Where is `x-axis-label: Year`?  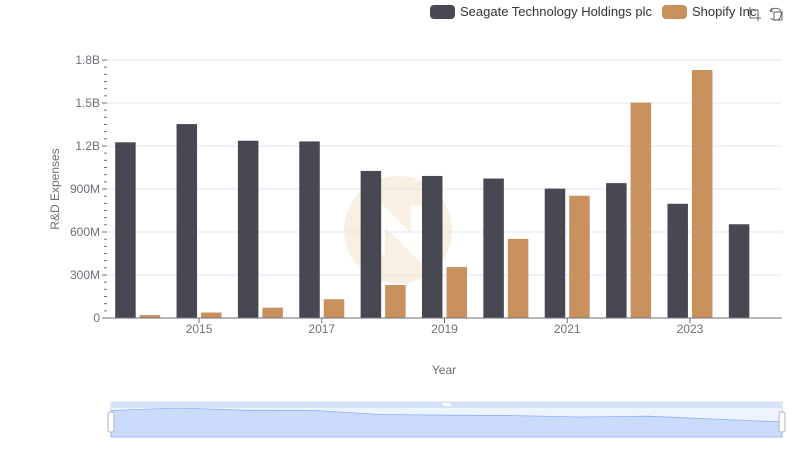
x-axis-label: Year is located at coordinates (444, 370).